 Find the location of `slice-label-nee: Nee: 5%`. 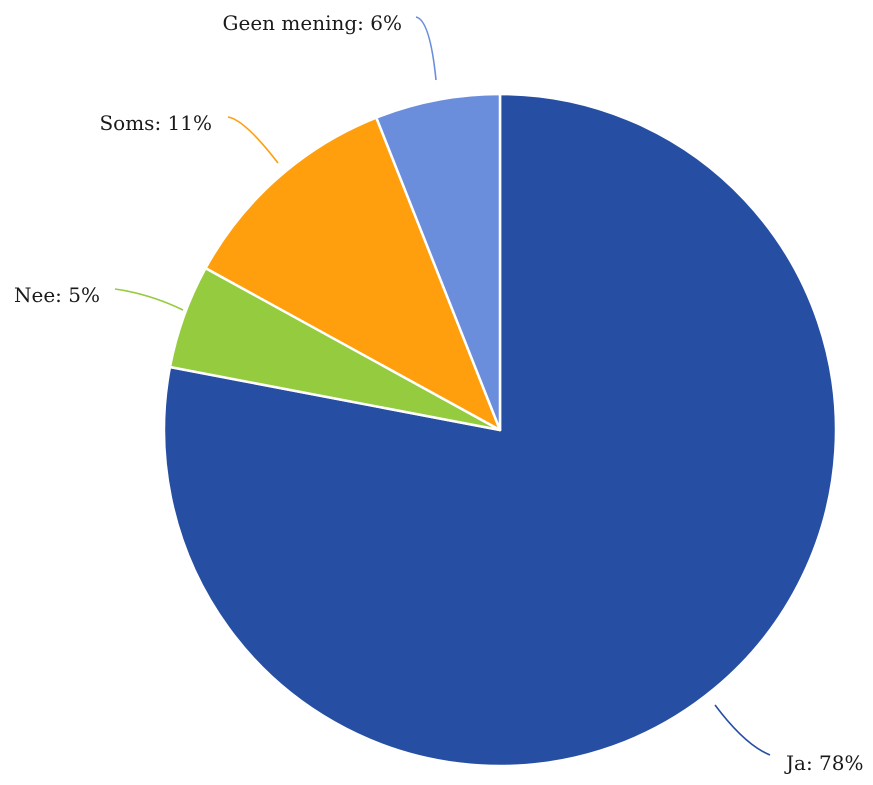

slice-label-nee: Nee: 5% is located at coordinates (57, 295).